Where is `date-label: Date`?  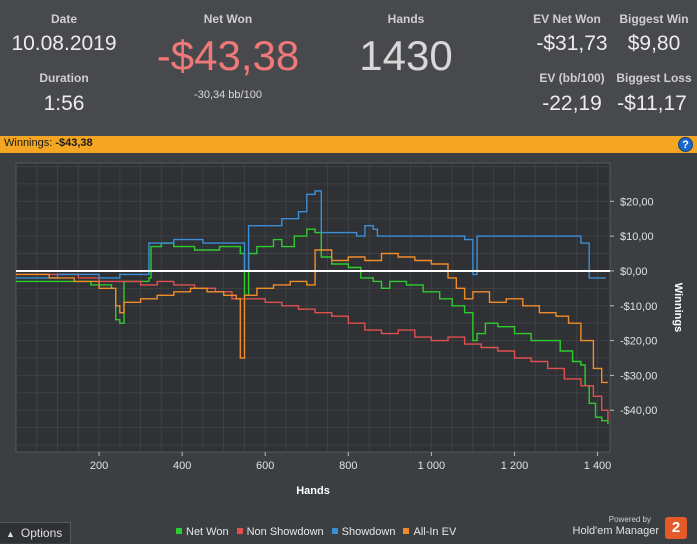
date-label: Date is located at coordinates (63, 19).